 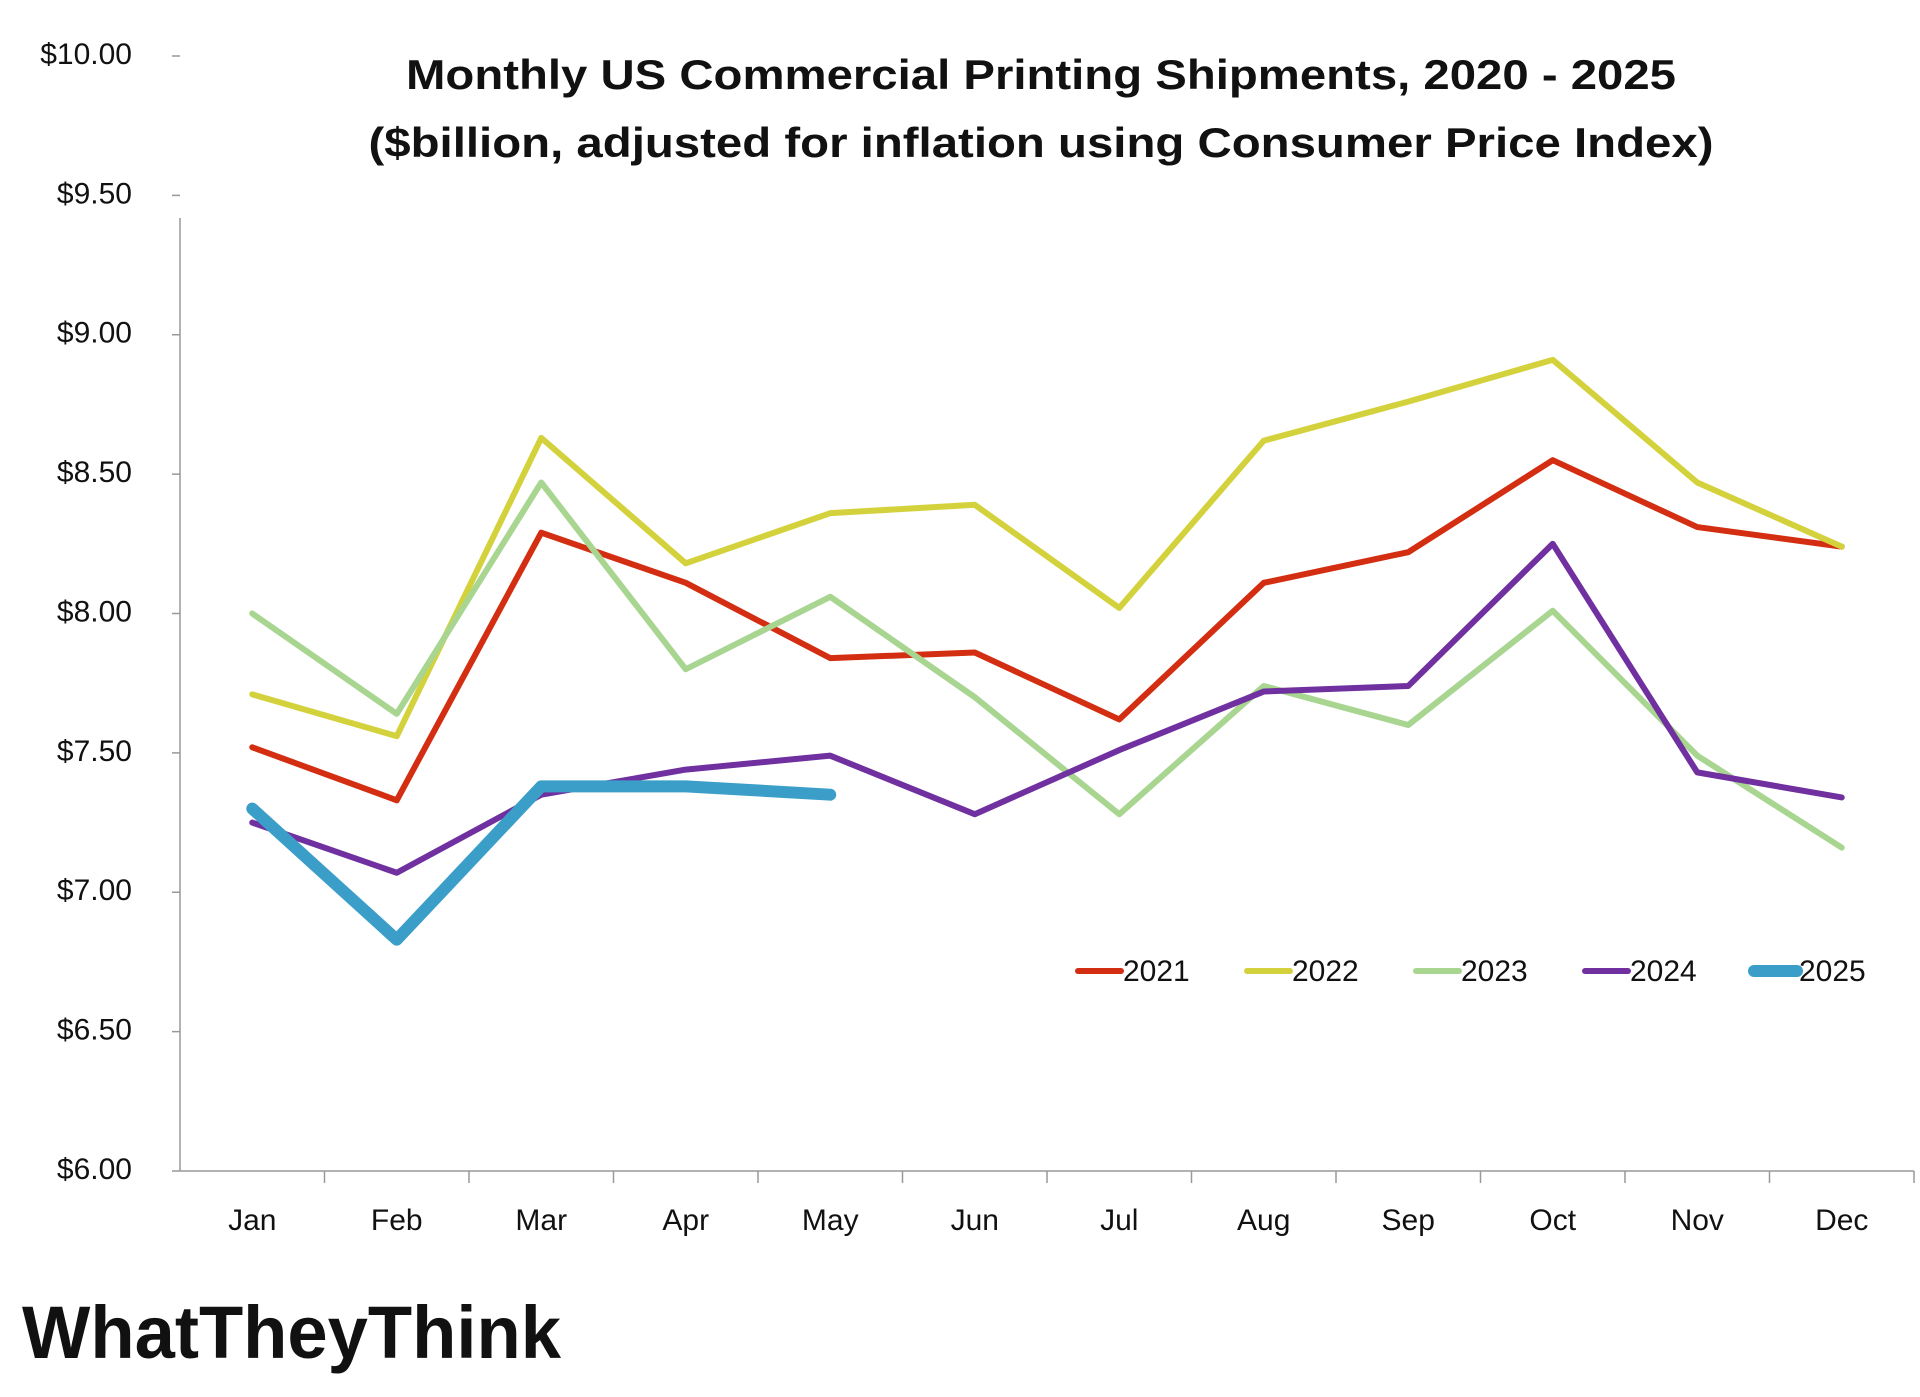 I want to click on legend-label: 2021, so click(x=1156, y=971).